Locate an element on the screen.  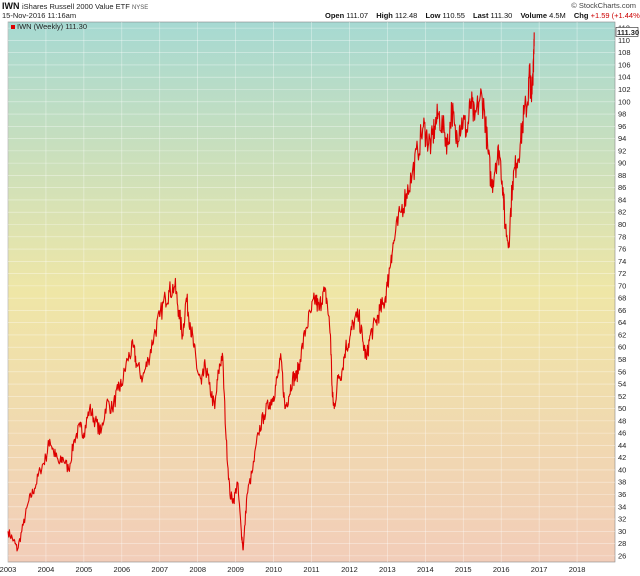
x-tick-label: 2012 is located at coordinates (349, 569).